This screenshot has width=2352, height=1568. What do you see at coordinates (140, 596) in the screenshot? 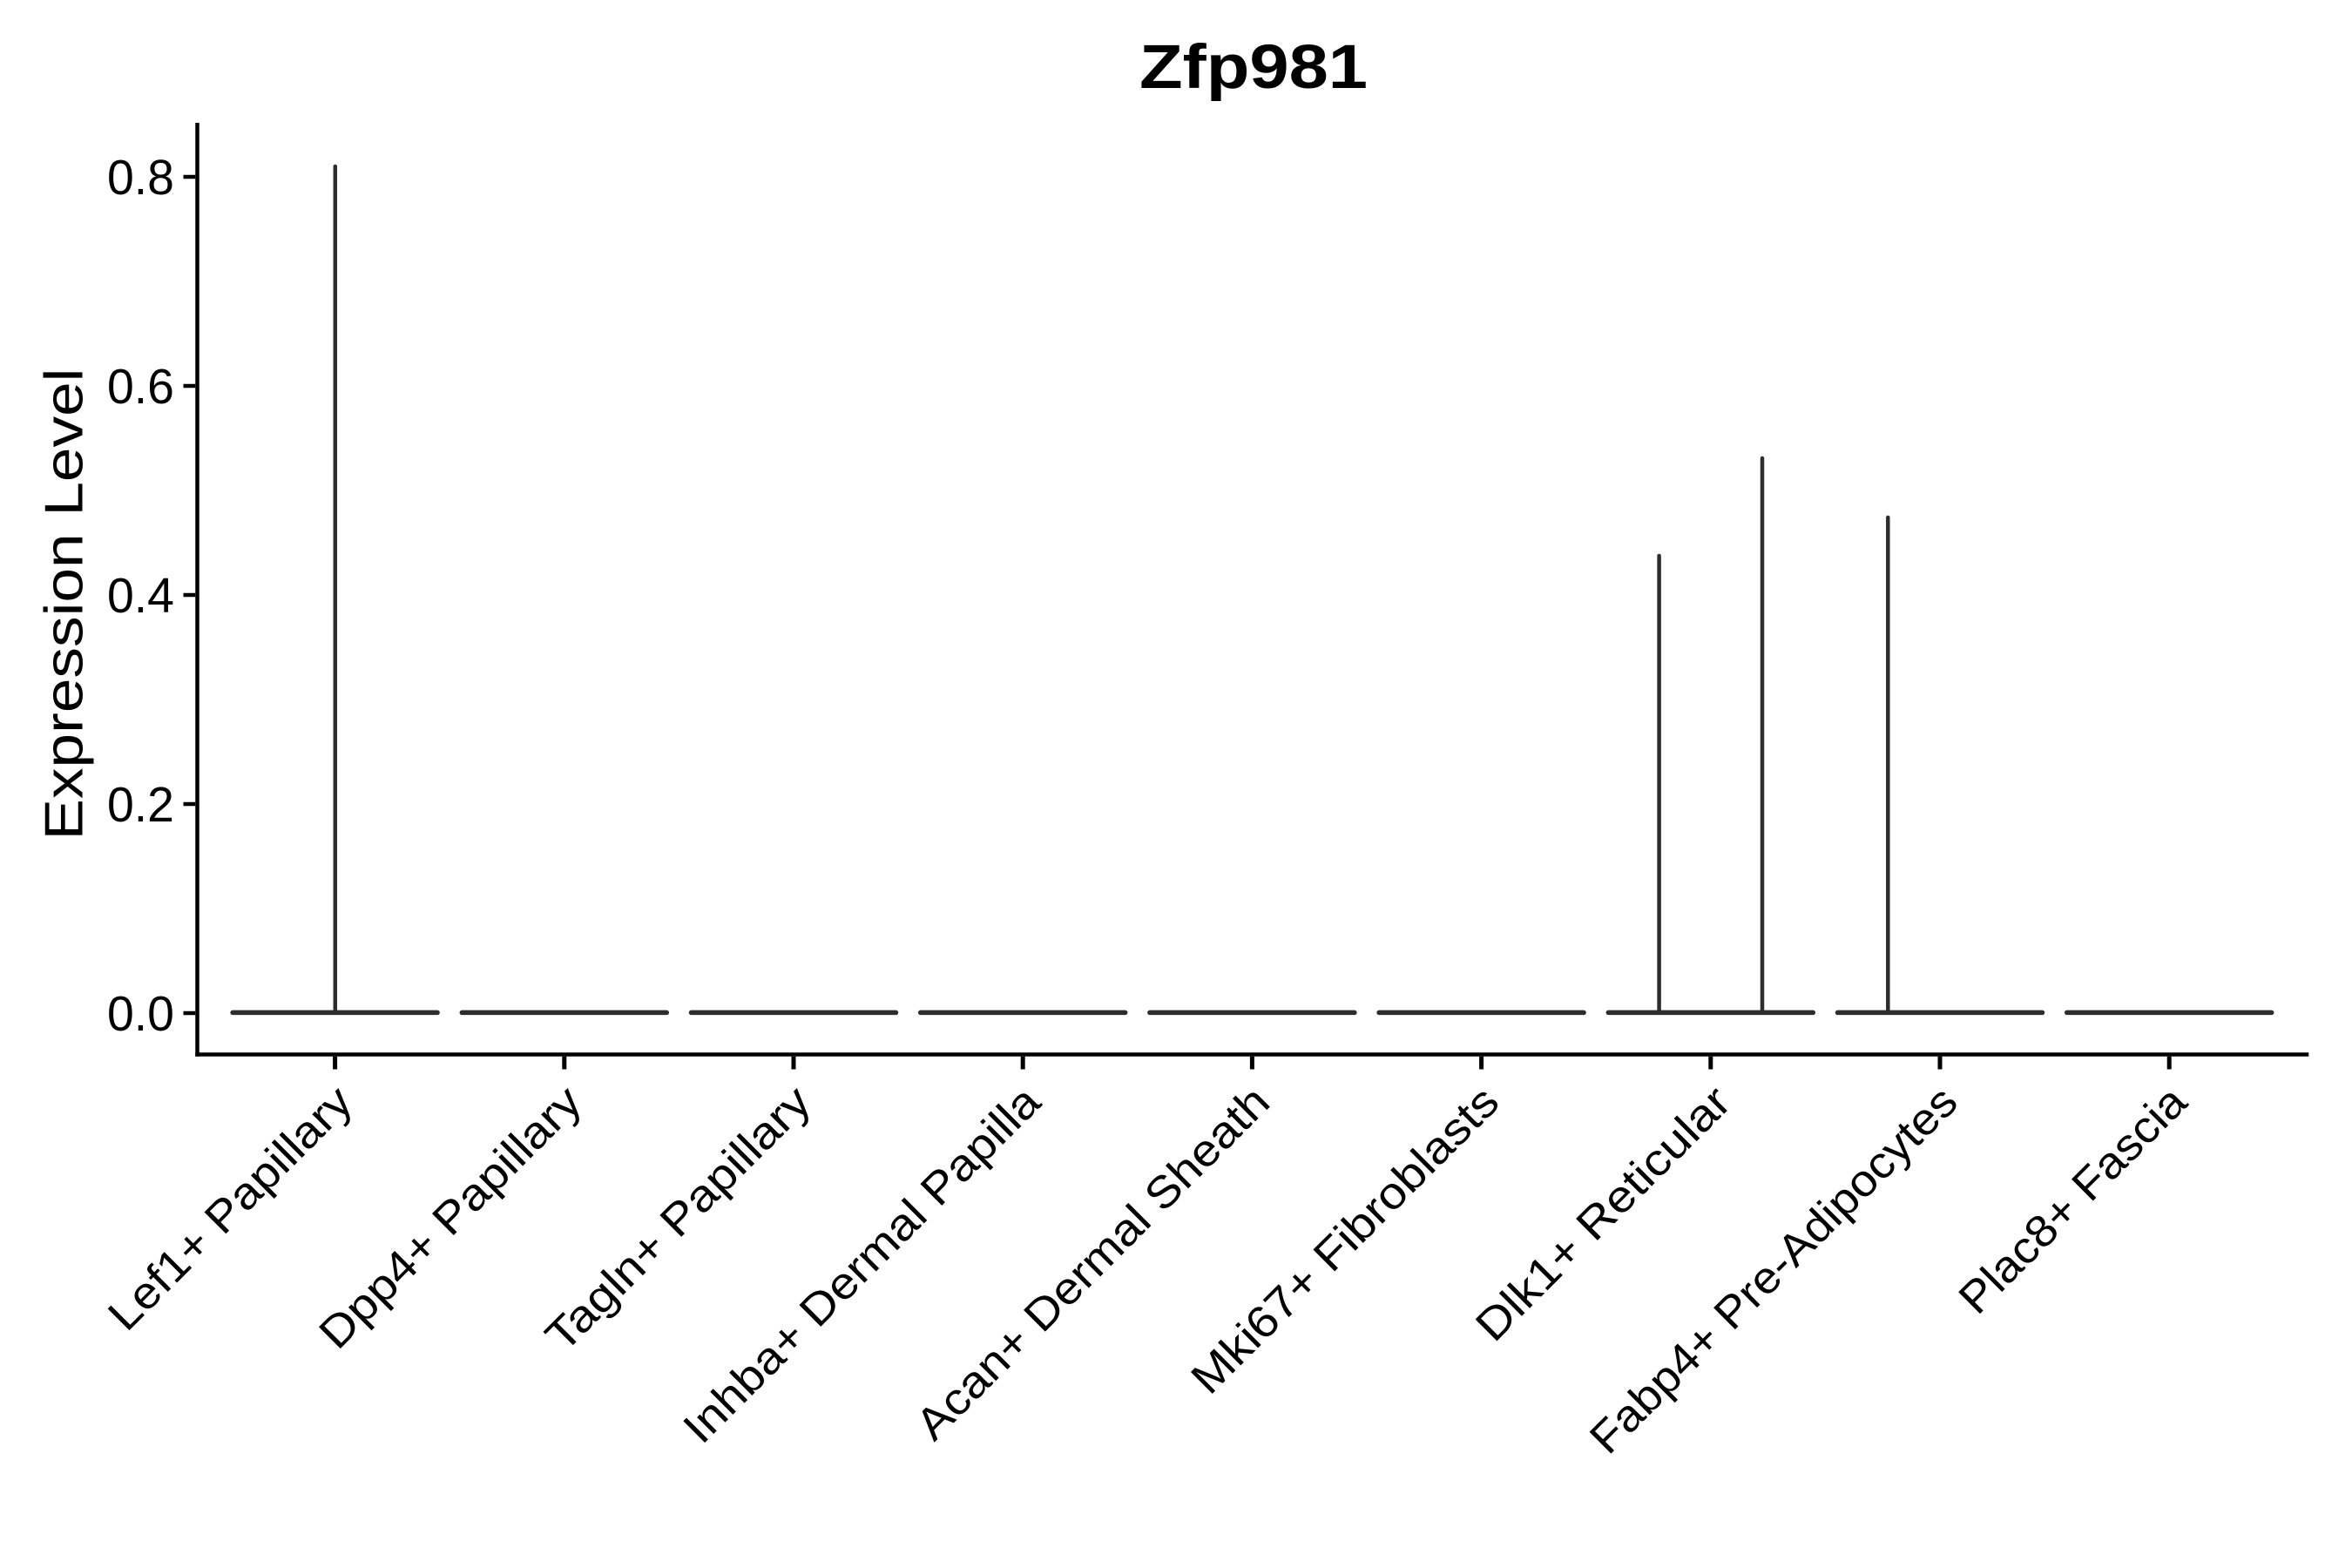
I see `svg-text: 0.4` at bounding box center [140, 596].